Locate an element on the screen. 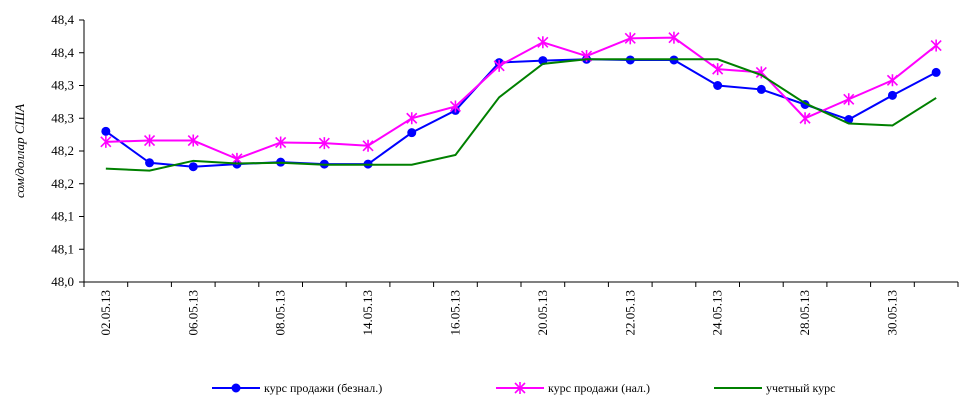 The width and height of the screenshot is (974, 399). x-tick-label: 30.05.13 is located at coordinates (891, 313).